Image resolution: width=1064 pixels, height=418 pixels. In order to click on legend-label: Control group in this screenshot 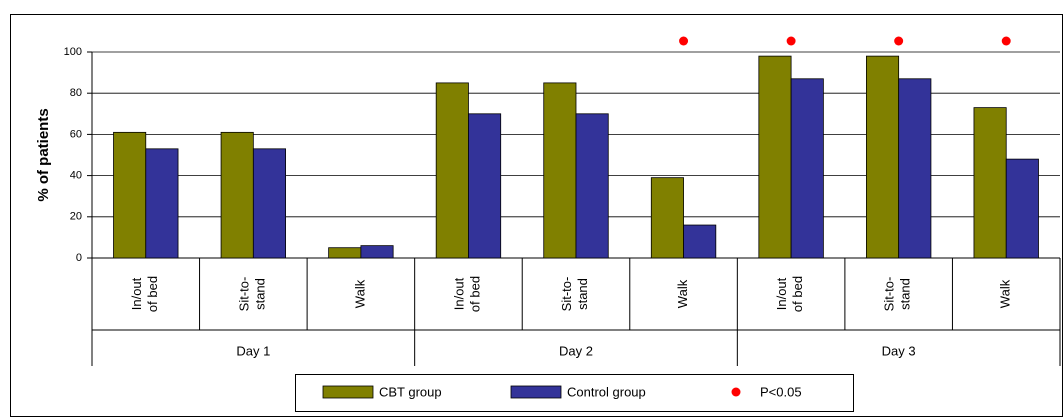, I will do `click(606, 391)`.